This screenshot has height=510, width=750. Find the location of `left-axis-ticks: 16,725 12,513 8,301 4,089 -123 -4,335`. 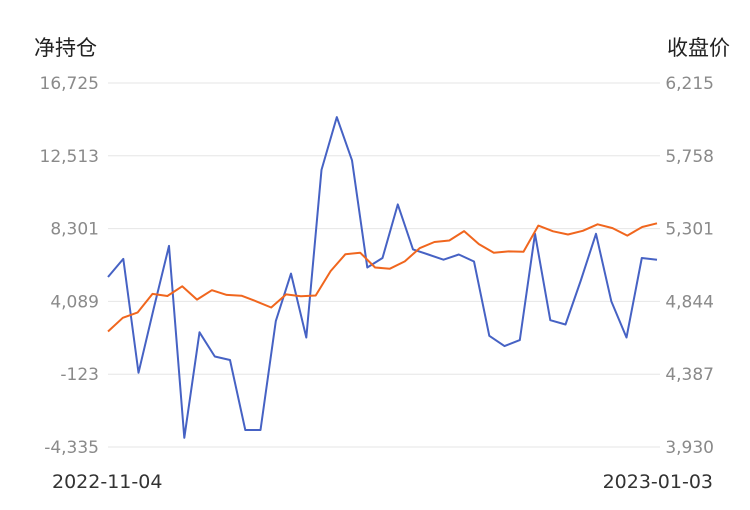

left-axis-ticks: 16,725 12,513 8,301 4,089 -123 -4,335 is located at coordinates (69, 266).